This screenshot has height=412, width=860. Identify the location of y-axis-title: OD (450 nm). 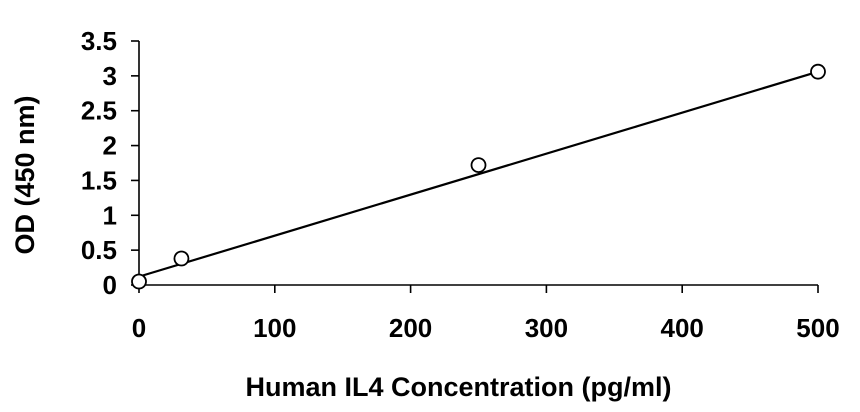
(25, 174).